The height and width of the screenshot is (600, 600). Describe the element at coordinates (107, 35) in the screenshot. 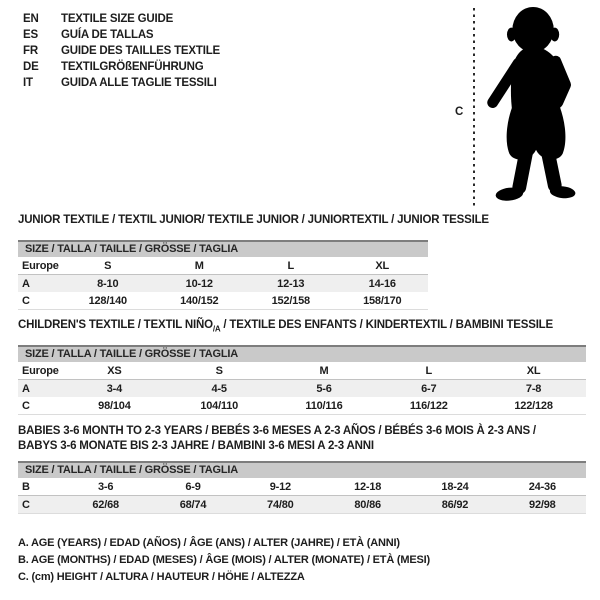

I see `language-label: GUÍA DE TALLAS` at that location.